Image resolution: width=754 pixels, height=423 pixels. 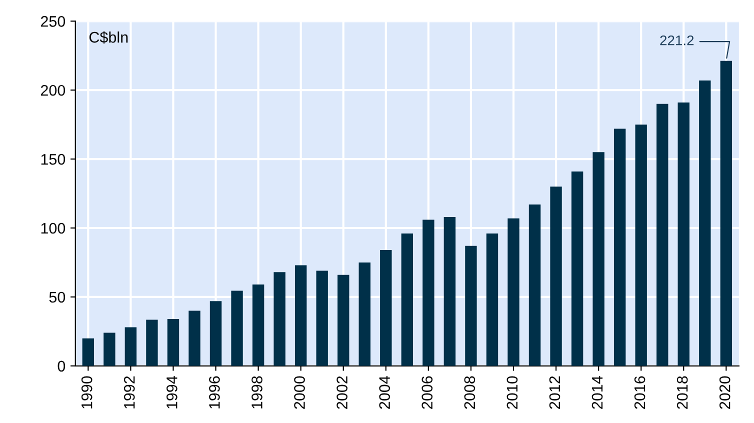 What do you see at coordinates (53, 90) in the screenshot?
I see `y-tick-label: 200` at bounding box center [53, 90].